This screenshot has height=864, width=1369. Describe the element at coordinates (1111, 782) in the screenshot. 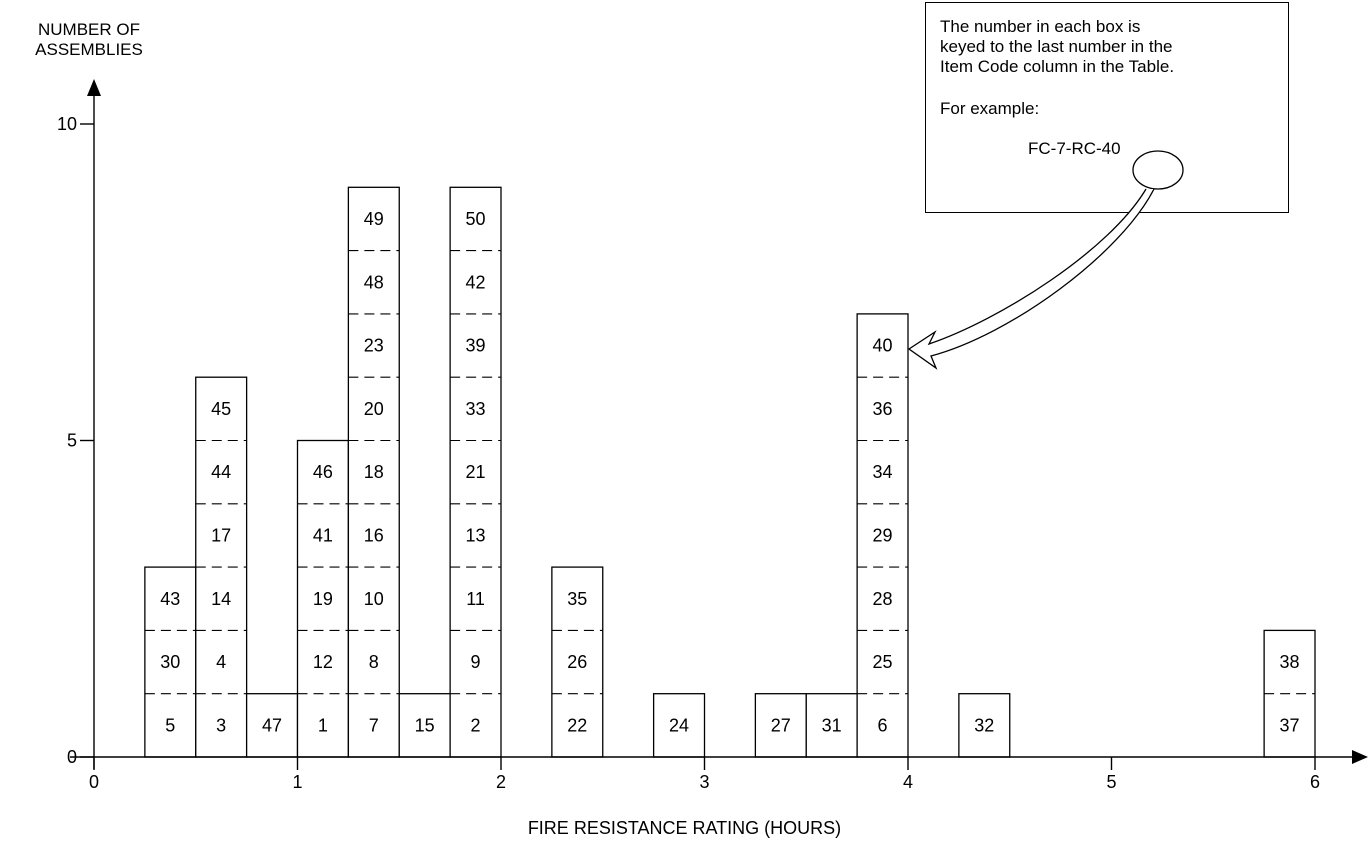

I see `x-tick-label: 5` at that location.